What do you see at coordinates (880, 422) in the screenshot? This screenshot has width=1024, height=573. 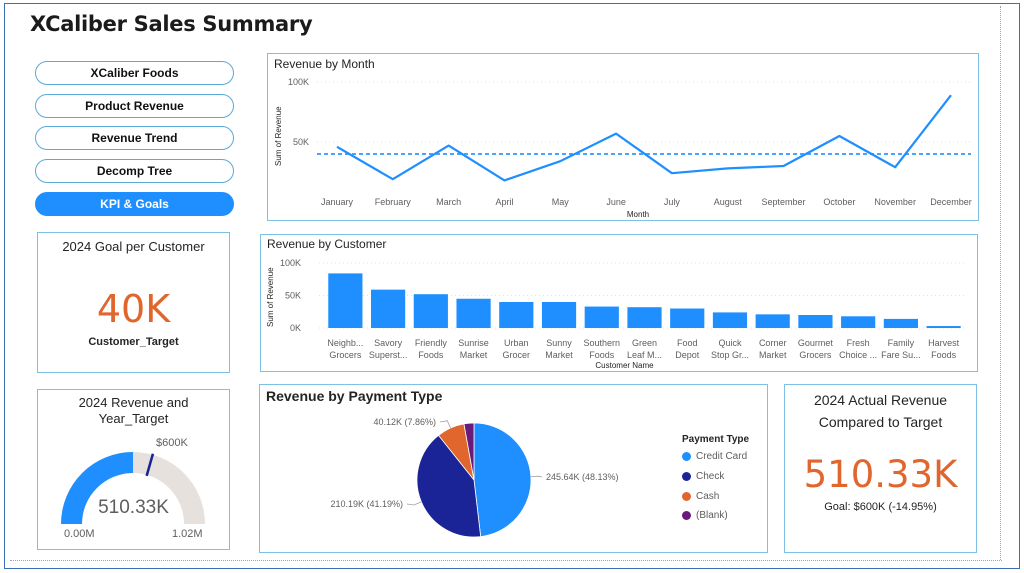 I see `actual-revenue-title-line2: Compared to Target` at bounding box center [880, 422].